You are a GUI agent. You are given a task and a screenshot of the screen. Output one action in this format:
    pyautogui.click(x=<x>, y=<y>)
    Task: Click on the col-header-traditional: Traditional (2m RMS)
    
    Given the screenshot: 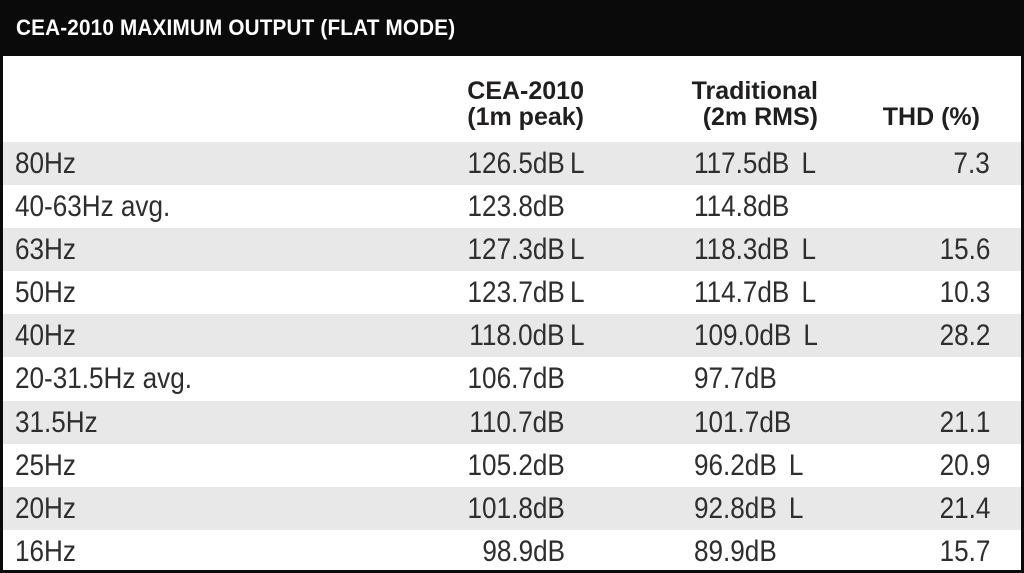 What is the action you would take?
    pyautogui.click(x=710, y=104)
    